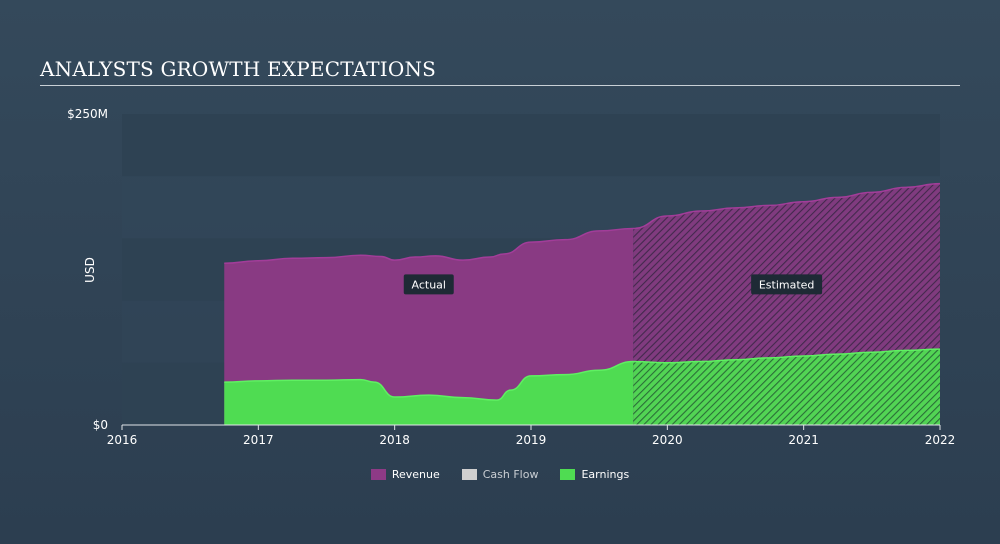 This screenshot has height=544, width=1000. What do you see at coordinates (531, 145) in the screenshot?
I see `plot-band` at bounding box center [531, 145].